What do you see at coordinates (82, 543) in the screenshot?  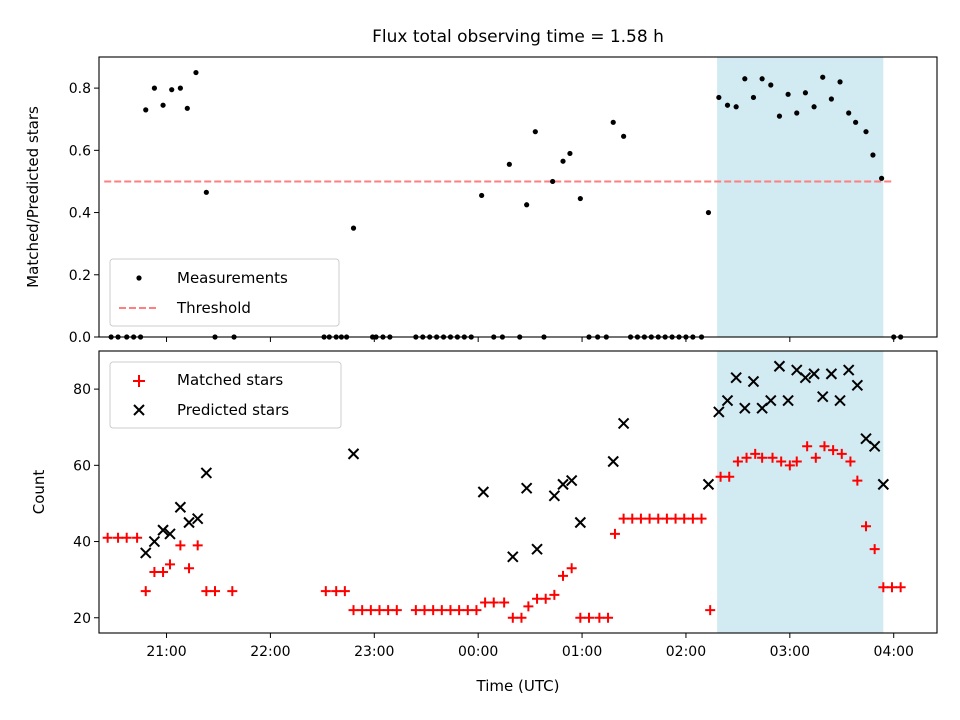 I see `y-tick-label: 40` at bounding box center [82, 543].